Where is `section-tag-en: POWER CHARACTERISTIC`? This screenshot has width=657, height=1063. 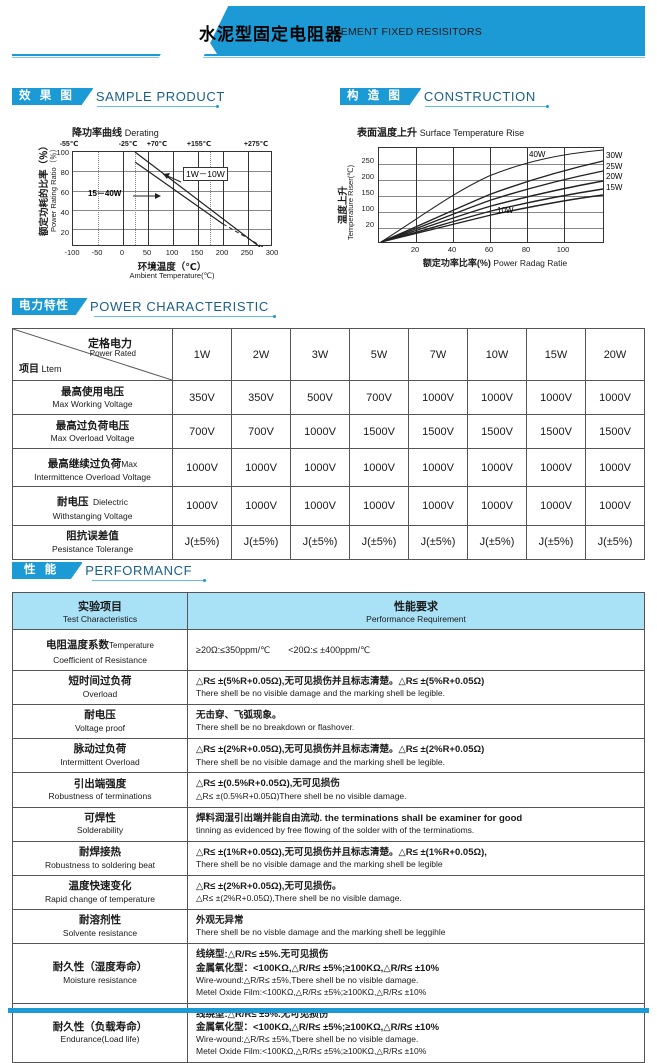 section-tag-en: POWER CHARACTERISTIC is located at coordinates (179, 306).